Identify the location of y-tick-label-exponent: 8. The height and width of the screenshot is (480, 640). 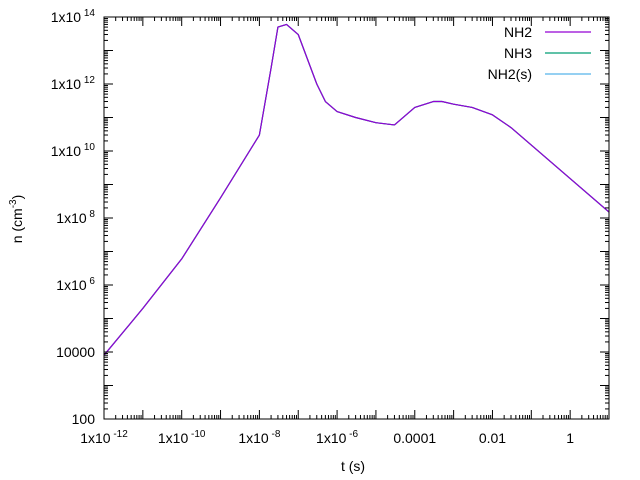
(91, 214).